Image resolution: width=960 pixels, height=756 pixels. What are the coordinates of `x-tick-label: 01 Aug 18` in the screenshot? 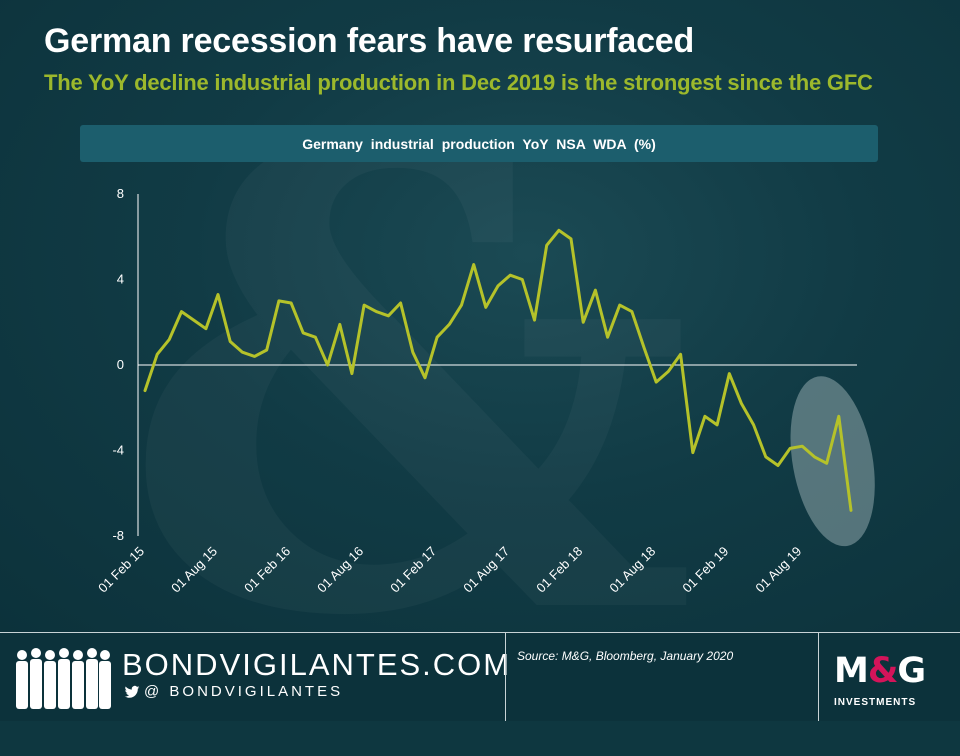 It's located at (632, 570).